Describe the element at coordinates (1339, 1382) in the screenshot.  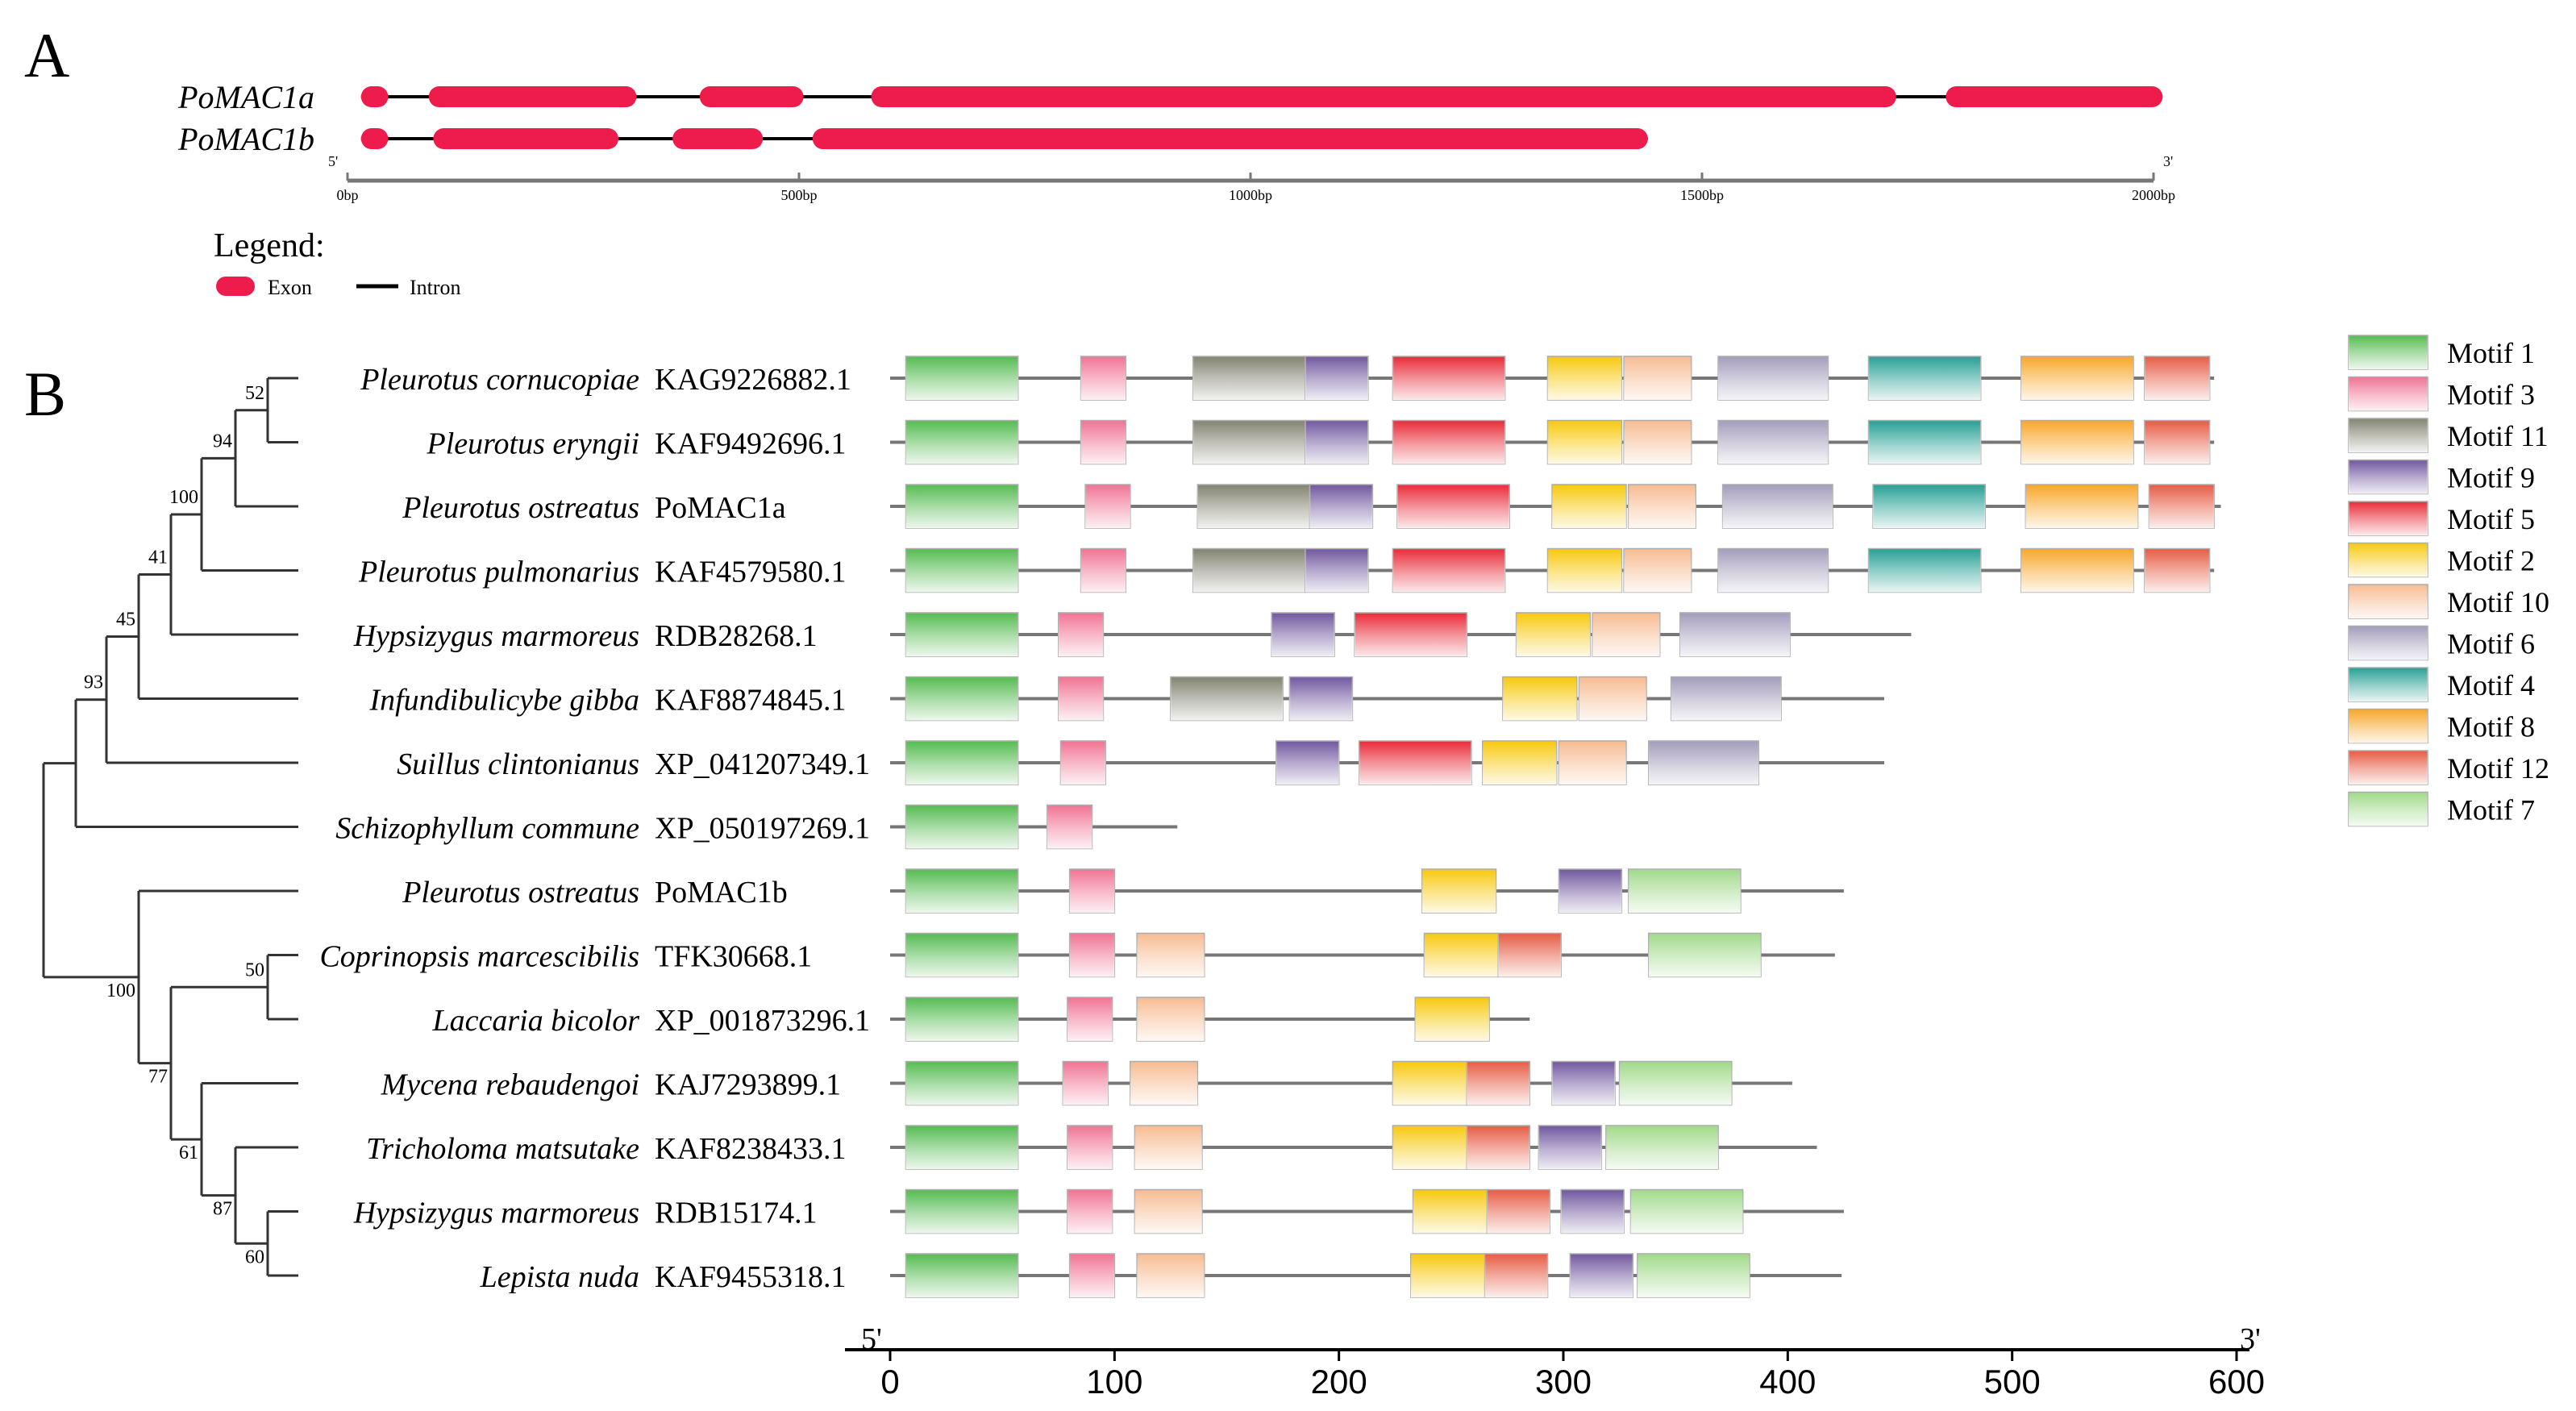
I see `motif-axis-tick-label: 200` at that location.